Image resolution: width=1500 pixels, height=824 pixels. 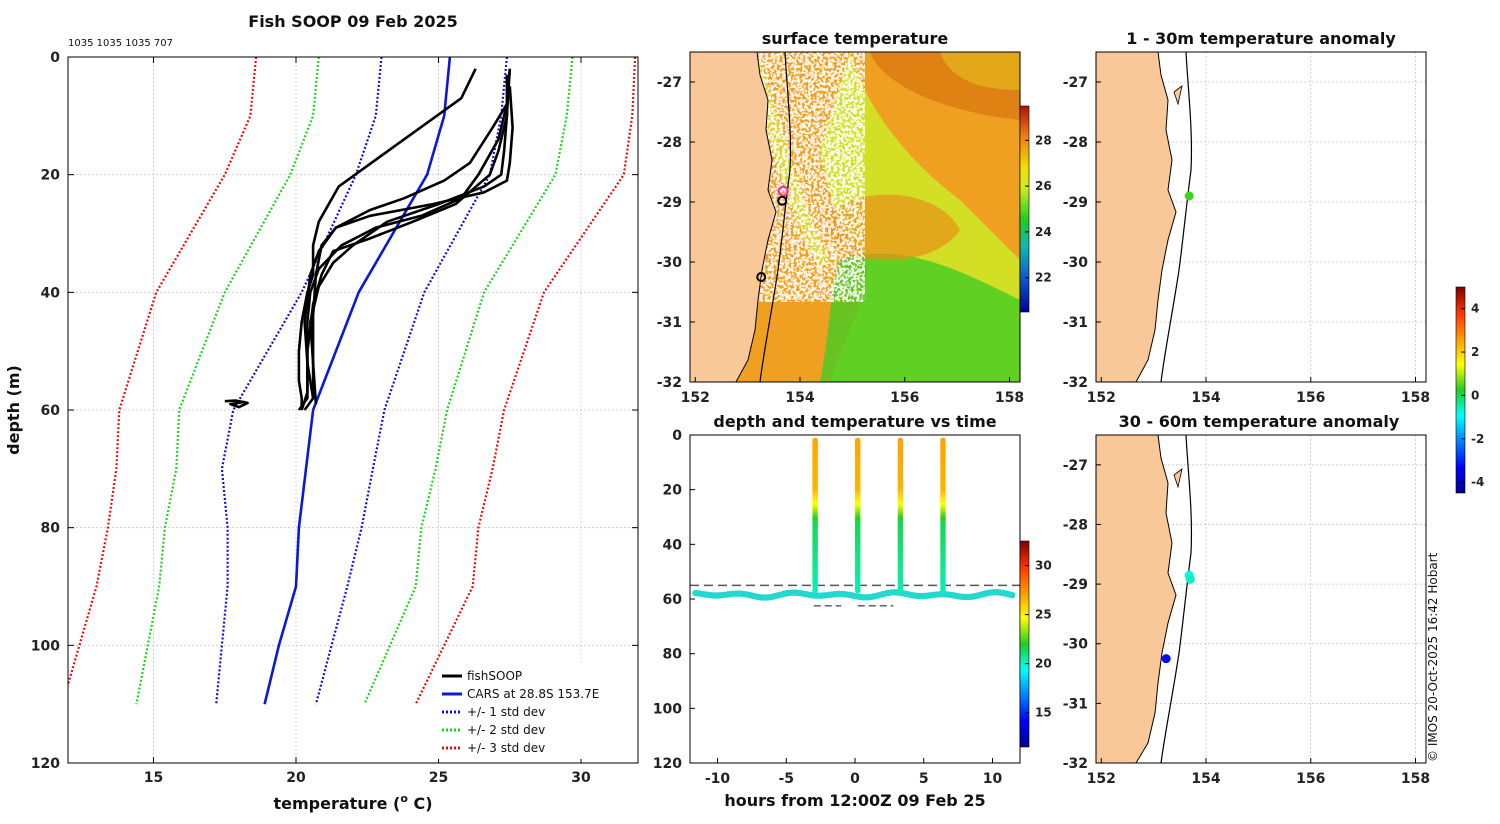 I want to click on time-ytick: 100, so click(x=667, y=709).